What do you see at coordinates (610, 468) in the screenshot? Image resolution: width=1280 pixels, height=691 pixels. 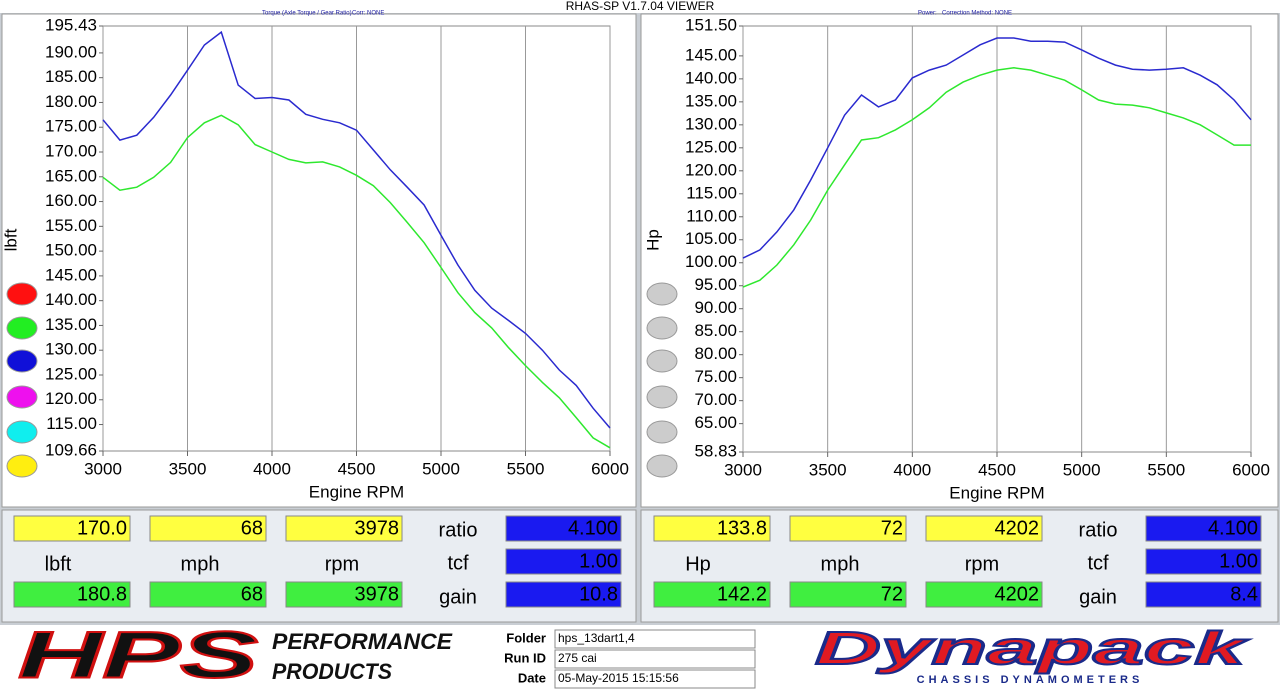 I see `x-tick-label: 6000` at bounding box center [610, 468].